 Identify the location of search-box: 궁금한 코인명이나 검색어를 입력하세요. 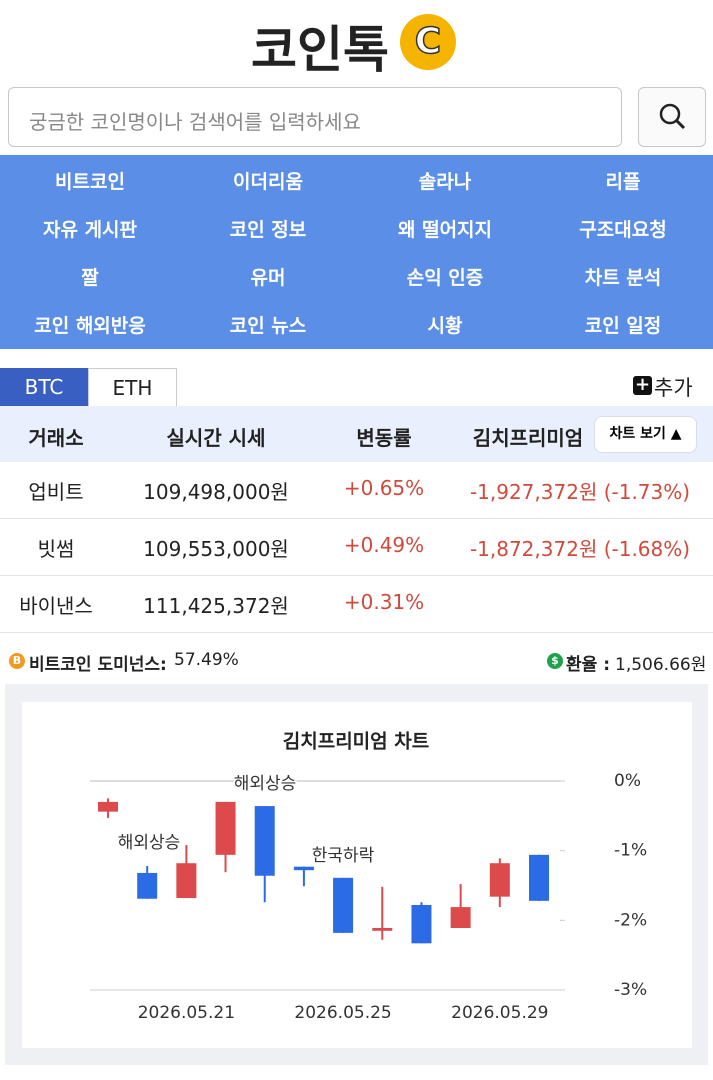
(315, 117).